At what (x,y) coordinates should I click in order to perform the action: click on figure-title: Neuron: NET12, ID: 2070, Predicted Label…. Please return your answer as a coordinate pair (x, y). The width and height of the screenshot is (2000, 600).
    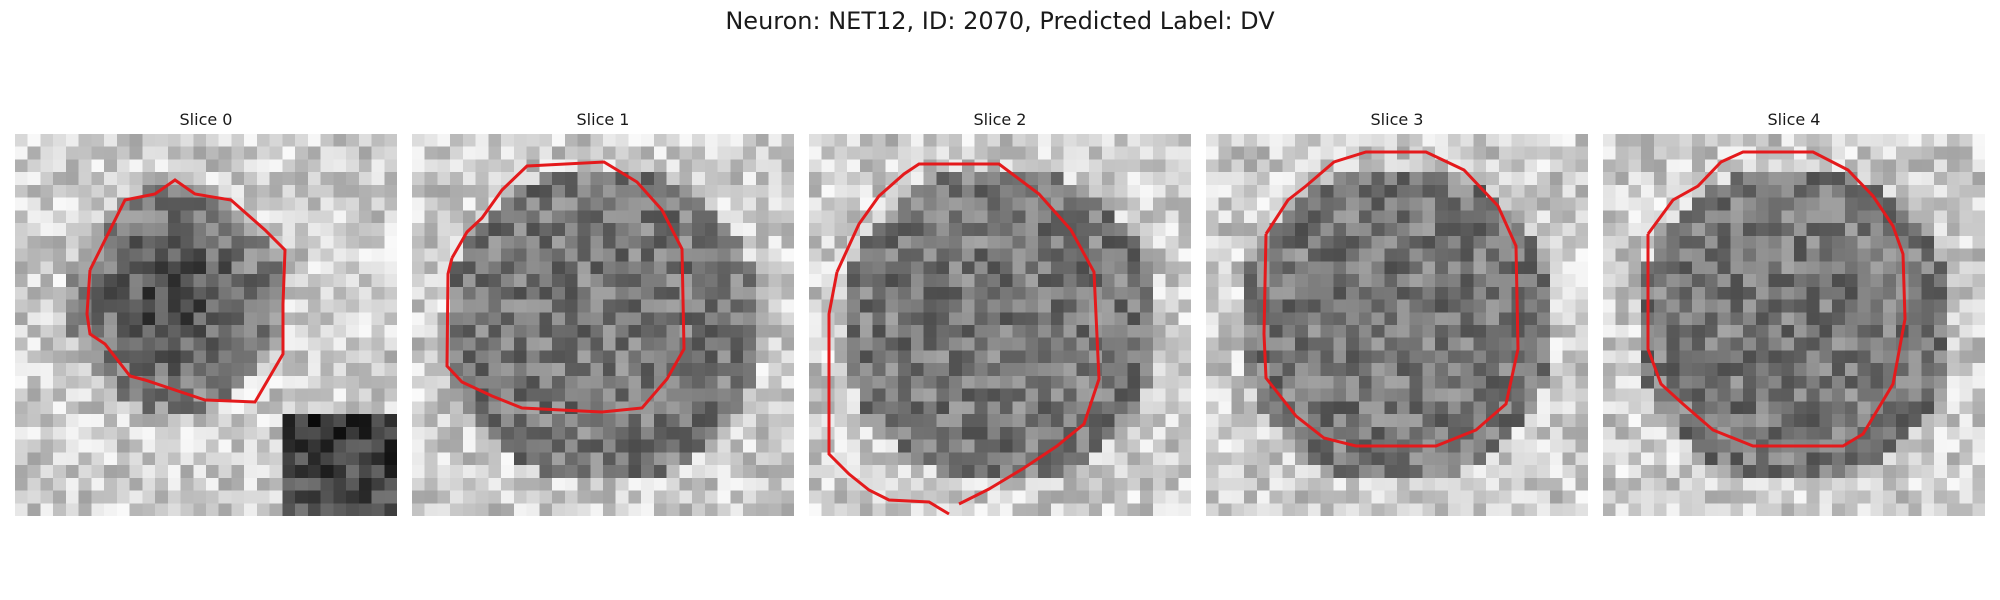
    Looking at the image, I should click on (1000, 21).